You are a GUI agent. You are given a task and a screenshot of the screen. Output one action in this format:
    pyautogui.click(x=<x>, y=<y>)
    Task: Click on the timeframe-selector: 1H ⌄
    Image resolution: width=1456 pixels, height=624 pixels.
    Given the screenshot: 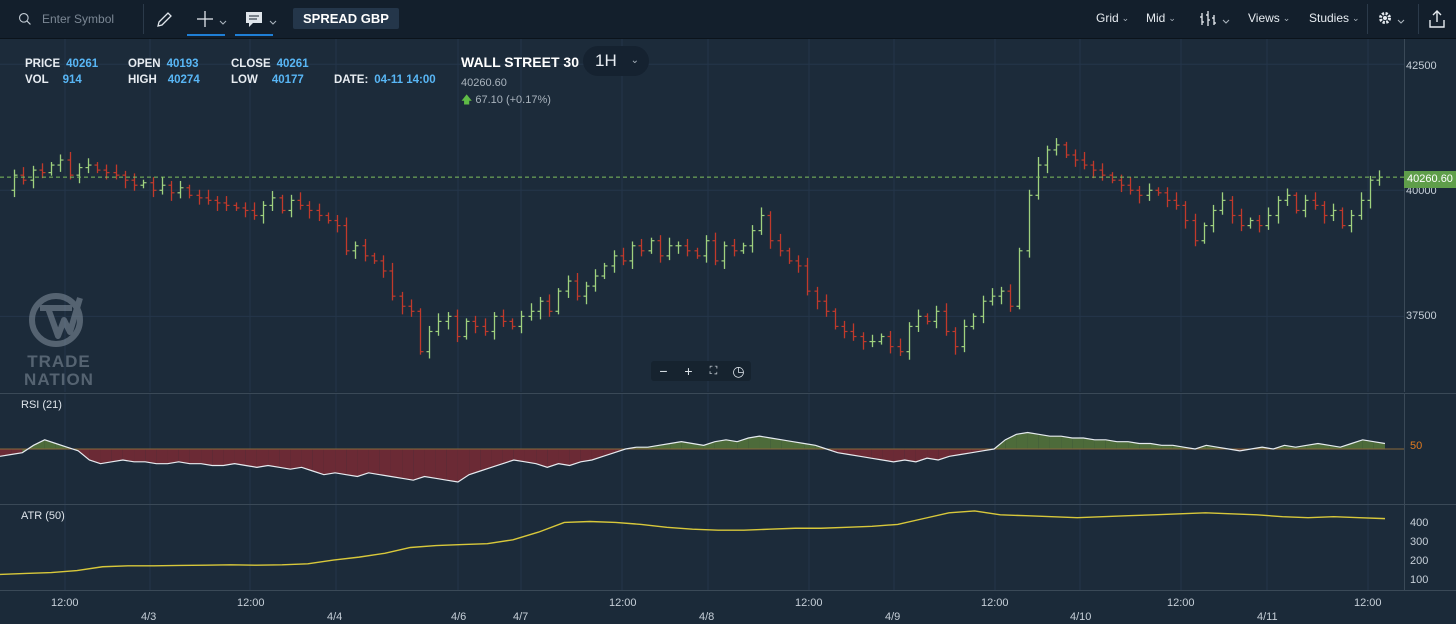 What is the action you would take?
    pyautogui.click(x=616, y=61)
    